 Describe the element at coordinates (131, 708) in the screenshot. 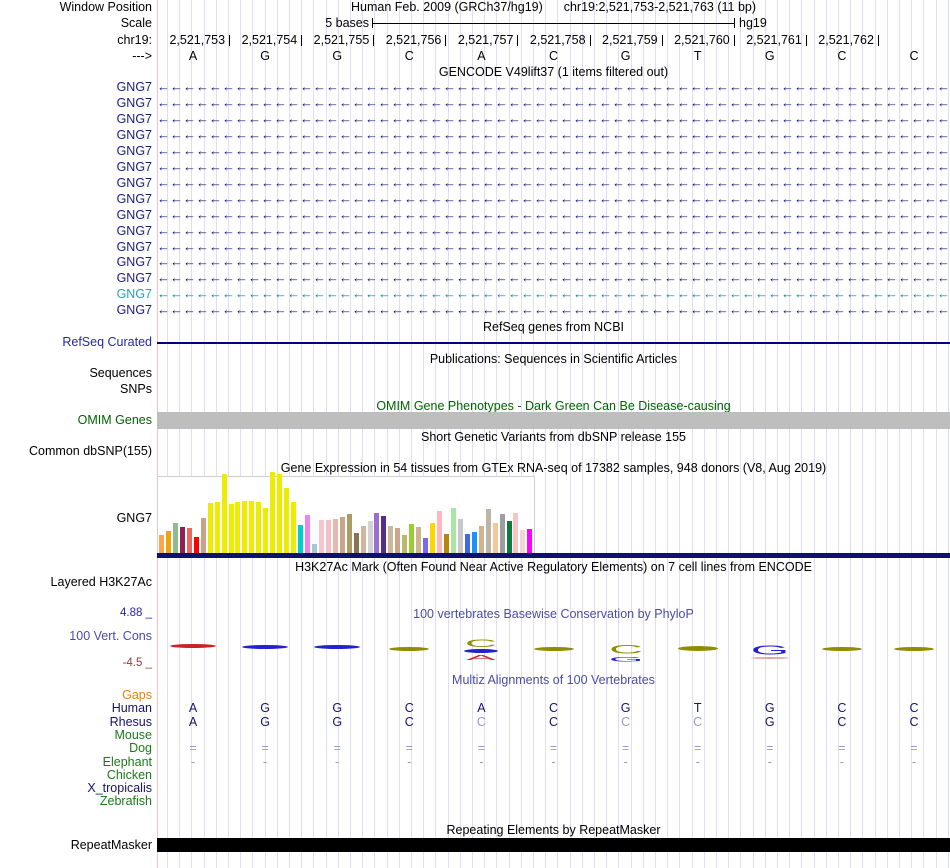

I see `multiz-species-label: Human` at that location.